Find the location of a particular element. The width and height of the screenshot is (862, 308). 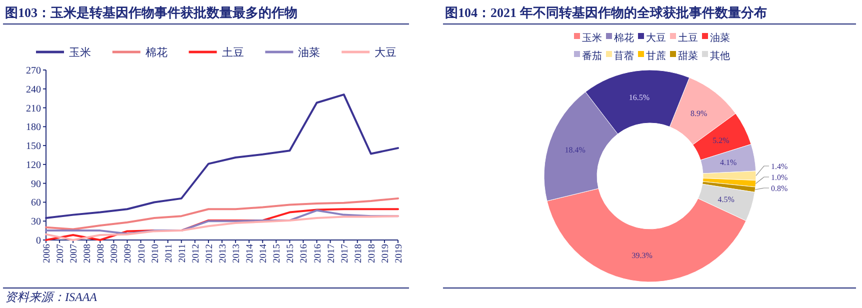

legend-label: 番茄 is located at coordinates (592, 56).